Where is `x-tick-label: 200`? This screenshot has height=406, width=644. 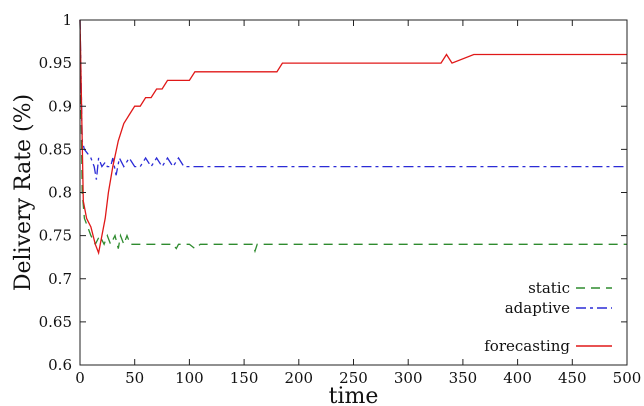
x-tick-label: 200 is located at coordinates (298, 378).